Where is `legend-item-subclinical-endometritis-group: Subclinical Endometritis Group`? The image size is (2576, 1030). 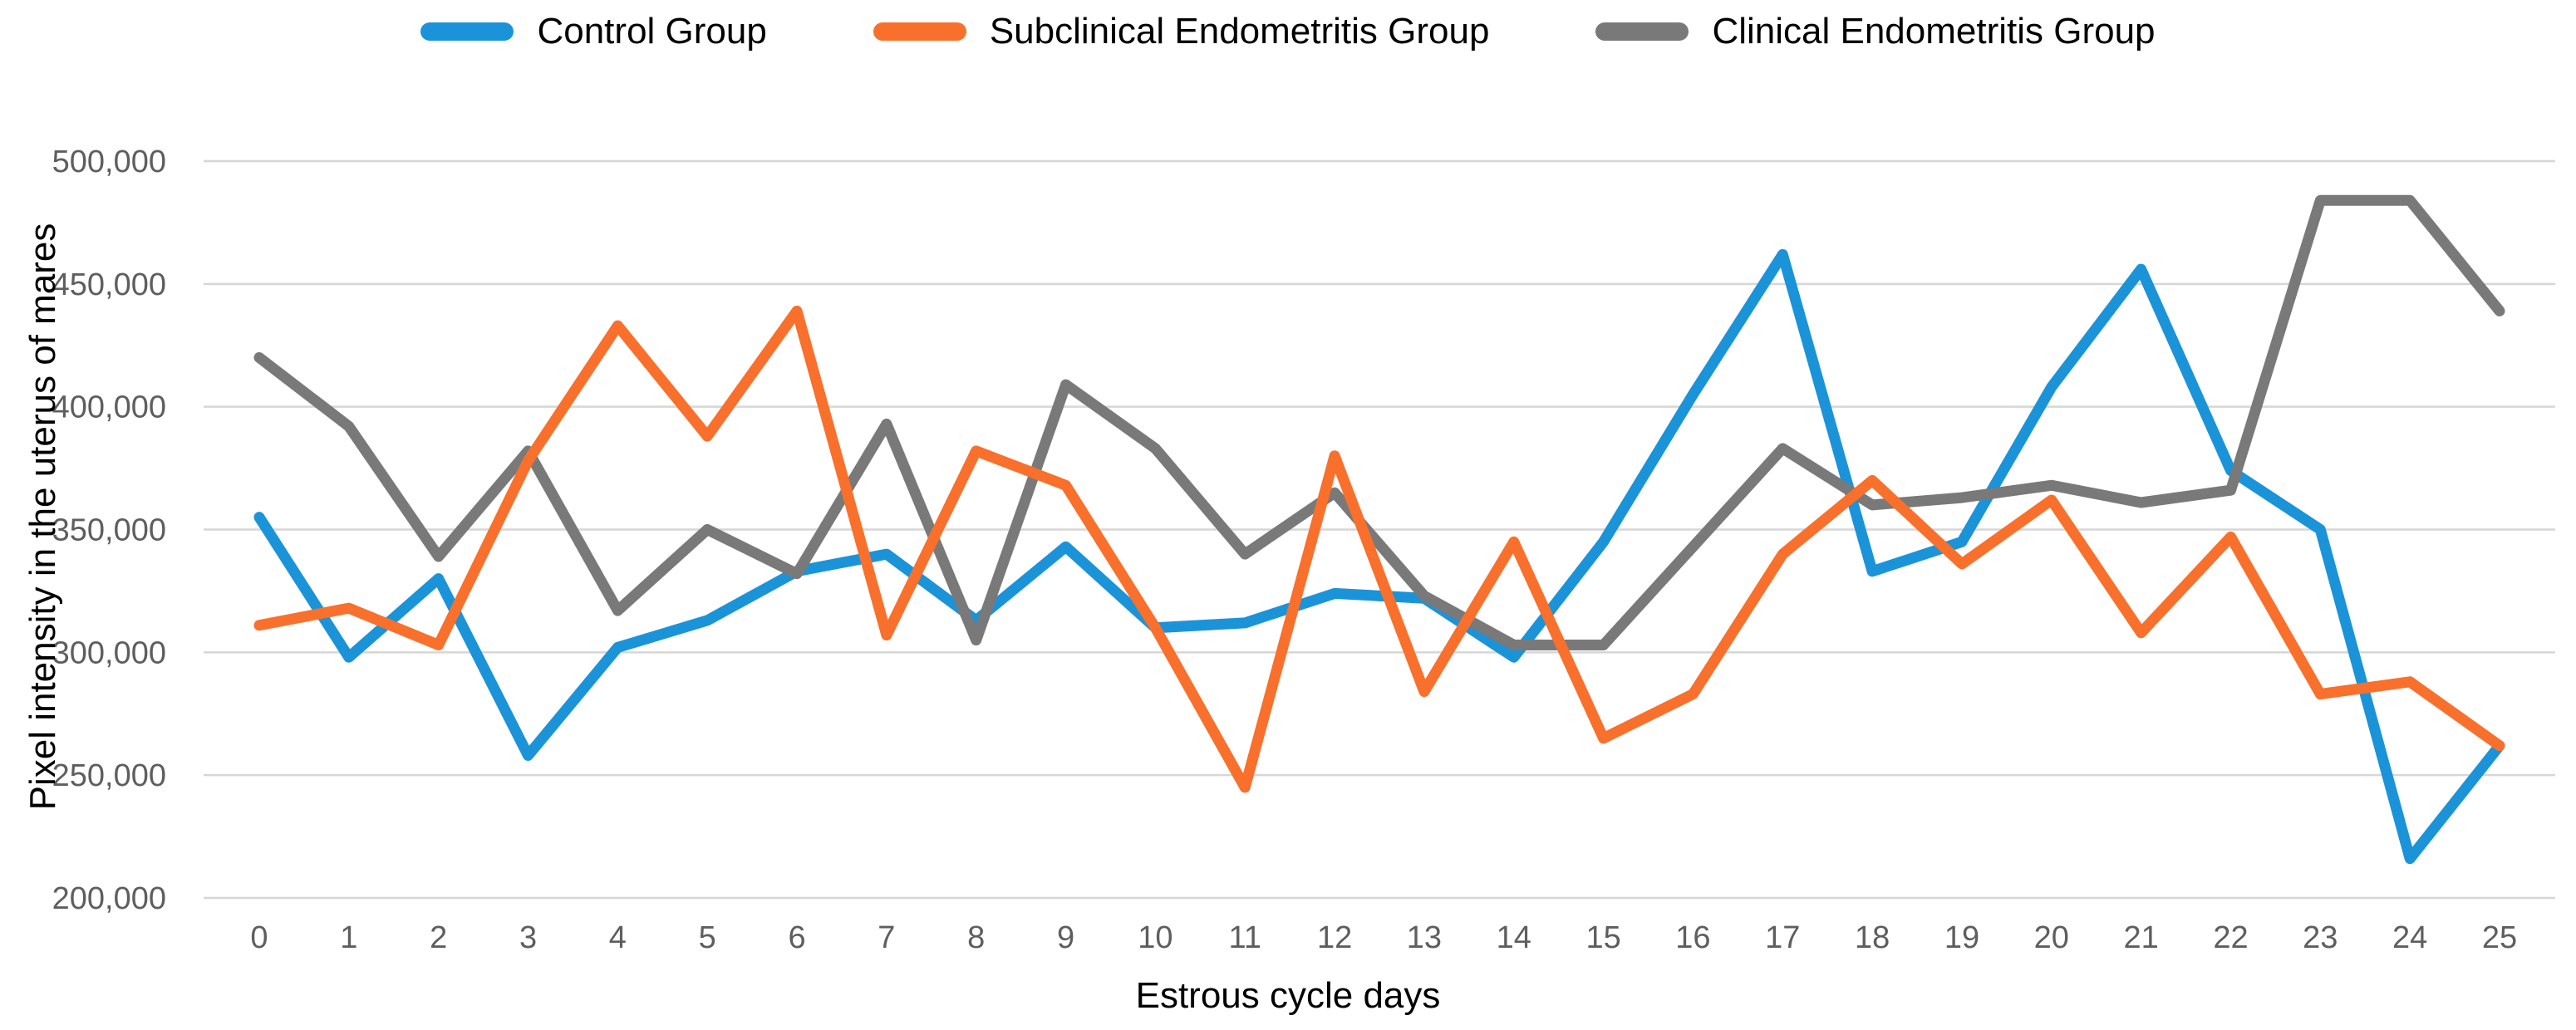
legend-item-subclinical-endometritis-group: Subclinical Endometritis Group is located at coordinates (1182, 31).